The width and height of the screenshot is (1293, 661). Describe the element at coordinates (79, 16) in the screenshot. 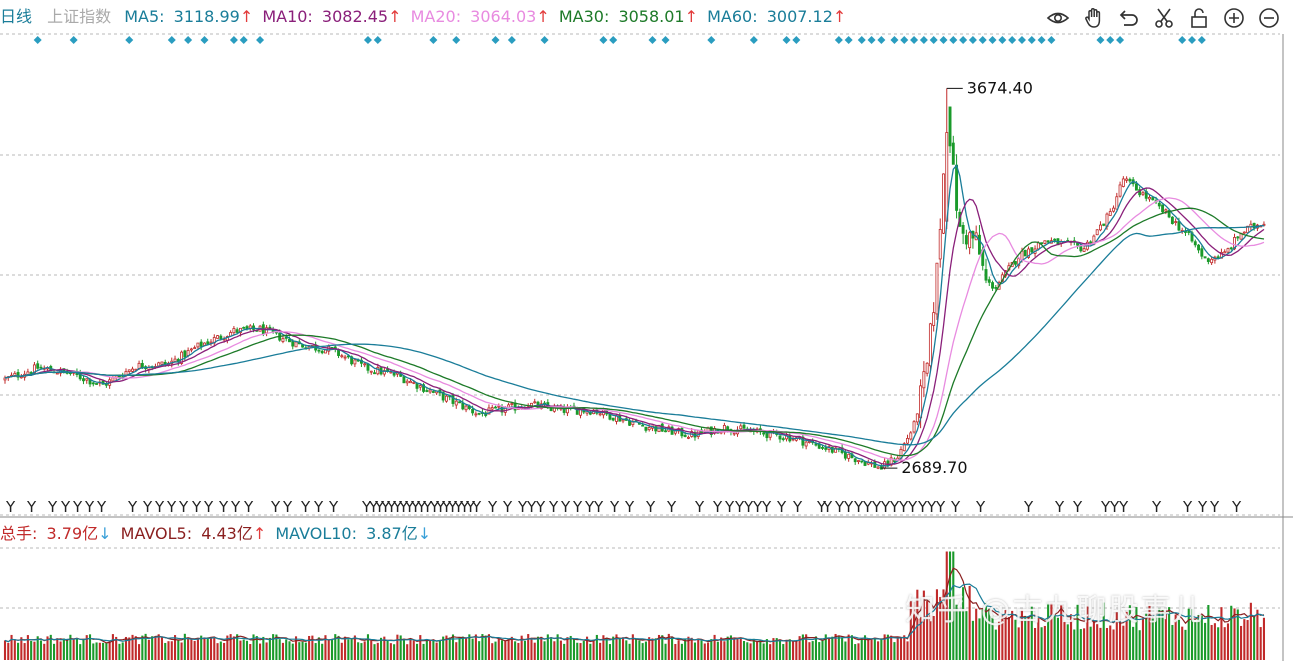

I see `index-name: 上证指数` at that location.